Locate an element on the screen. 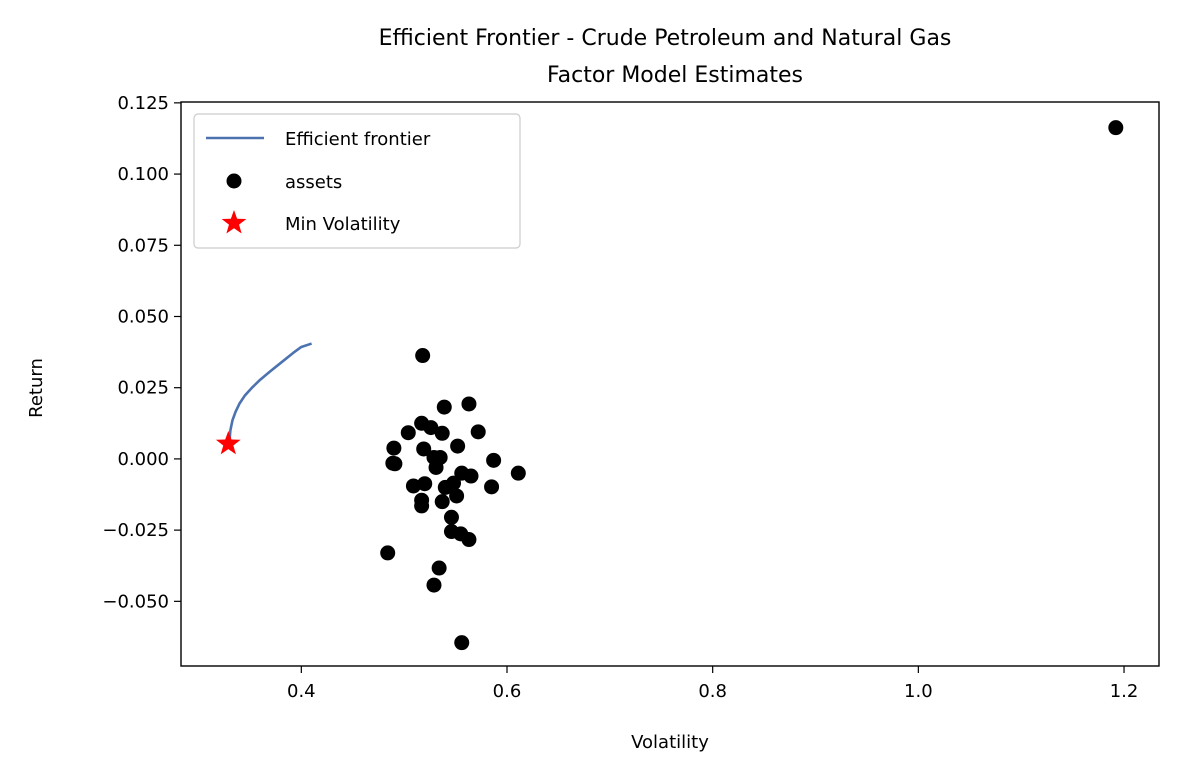 The width and height of the screenshot is (1179, 775). legend-assets-label: assets is located at coordinates (313, 182).